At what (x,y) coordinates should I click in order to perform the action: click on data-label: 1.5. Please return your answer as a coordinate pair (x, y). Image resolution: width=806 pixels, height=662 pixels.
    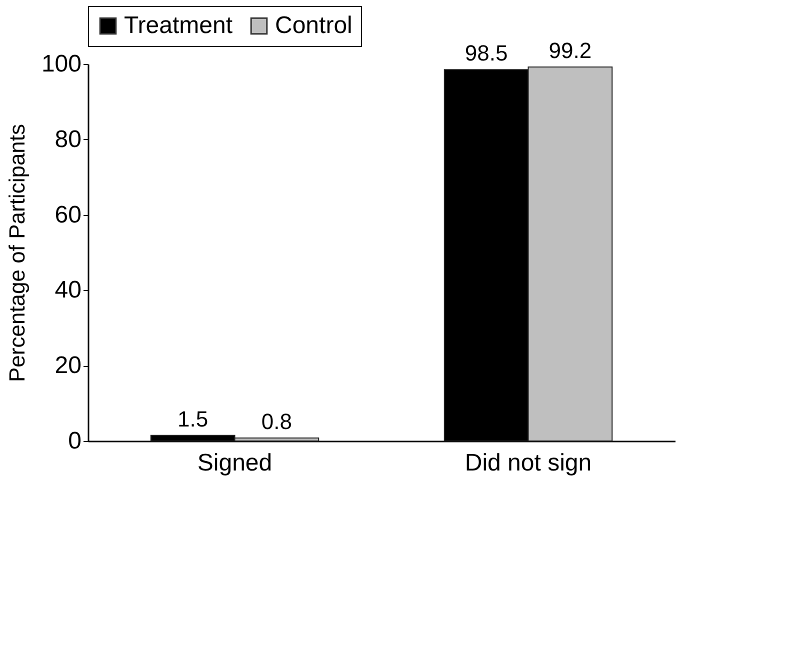
    Looking at the image, I should click on (193, 419).